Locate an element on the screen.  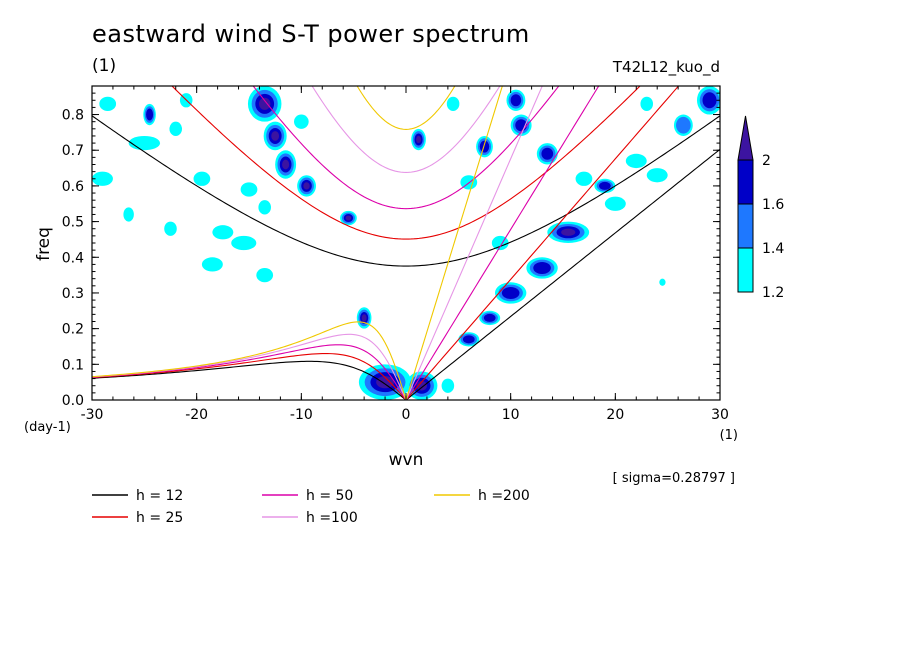
kelvin-curve-h100 is located at coordinates (474, 243).